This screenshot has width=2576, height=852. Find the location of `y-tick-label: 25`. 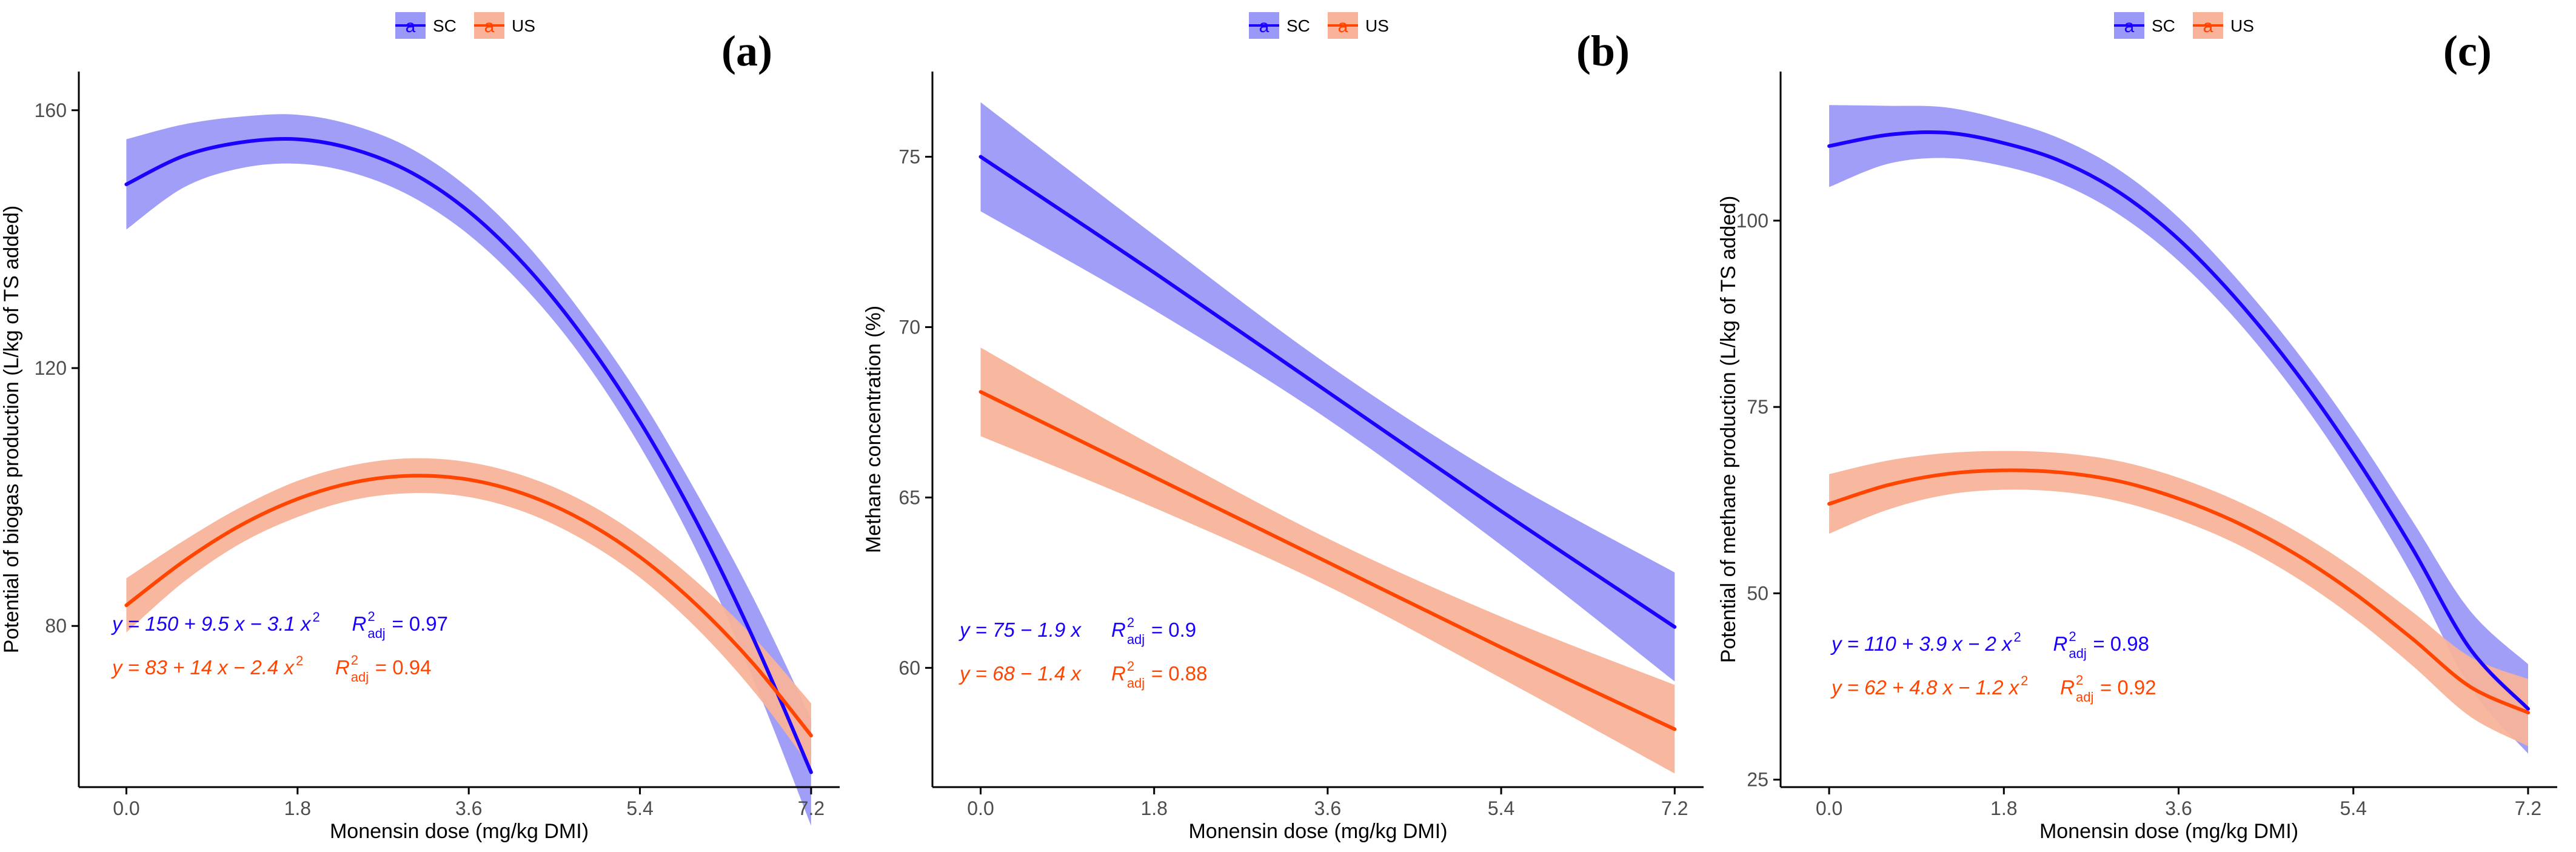

y-tick-label: 25 is located at coordinates (1757, 780).